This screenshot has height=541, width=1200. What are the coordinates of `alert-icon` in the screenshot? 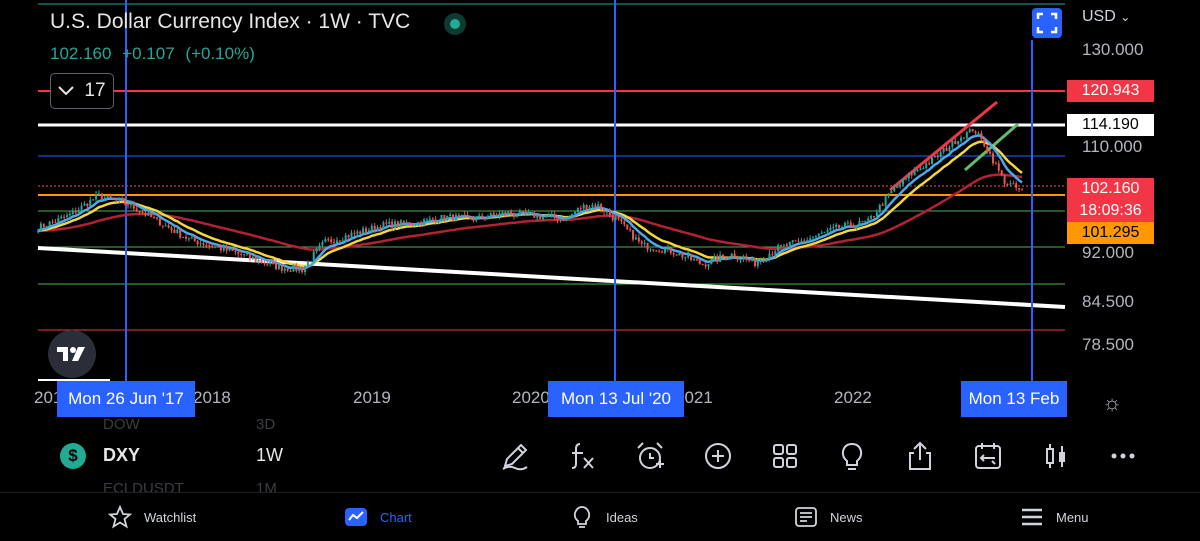 It's located at (650, 456).